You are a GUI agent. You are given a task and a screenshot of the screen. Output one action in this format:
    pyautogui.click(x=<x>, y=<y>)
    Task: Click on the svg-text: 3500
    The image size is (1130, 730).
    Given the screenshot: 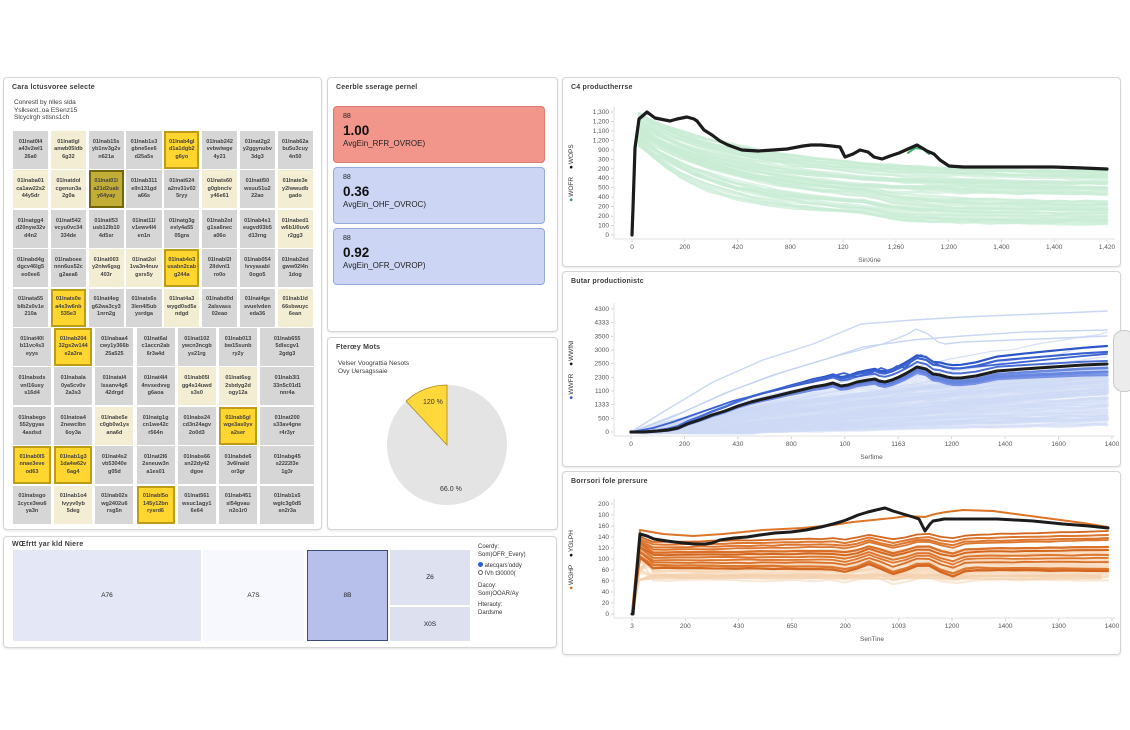 What is the action you would take?
    pyautogui.click(x=602, y=336)
    